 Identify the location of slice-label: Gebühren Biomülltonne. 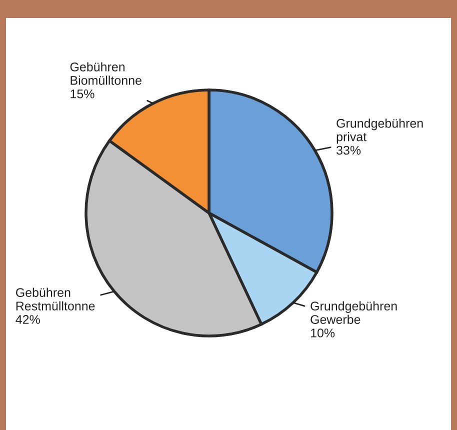
(106, 73).